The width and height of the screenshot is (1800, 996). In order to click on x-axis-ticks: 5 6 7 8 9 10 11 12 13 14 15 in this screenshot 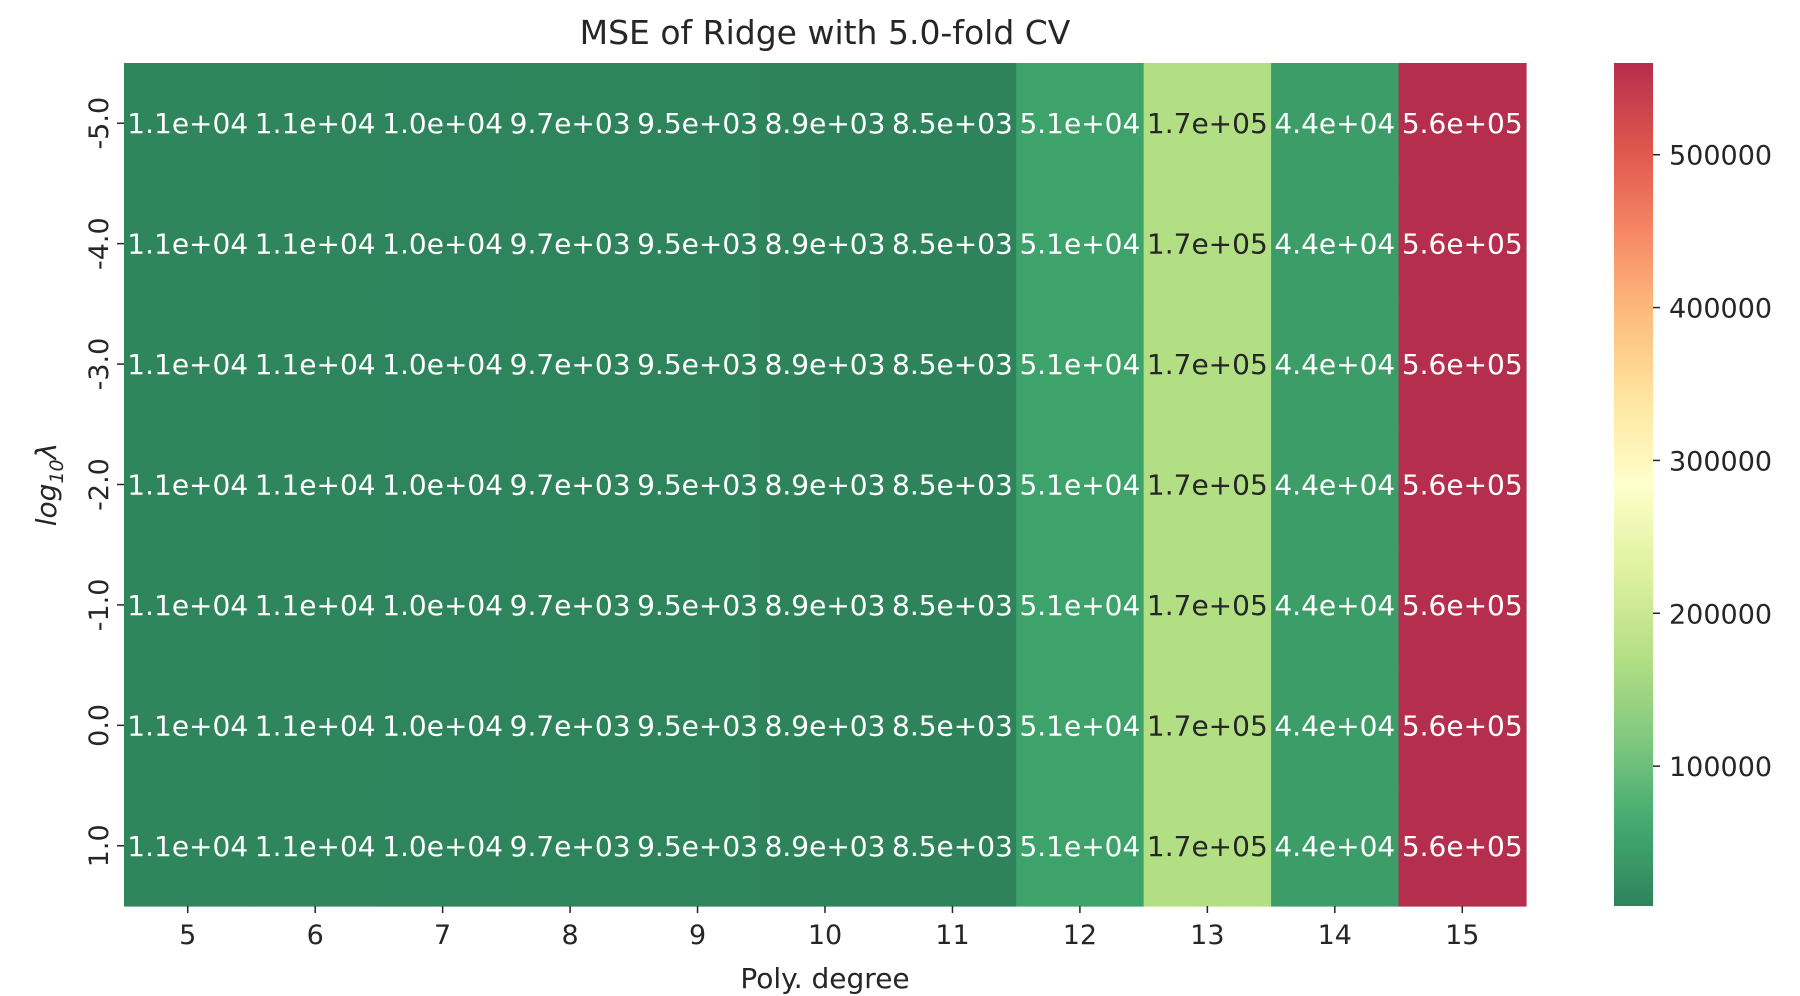, I will do `click(829, 928)`.